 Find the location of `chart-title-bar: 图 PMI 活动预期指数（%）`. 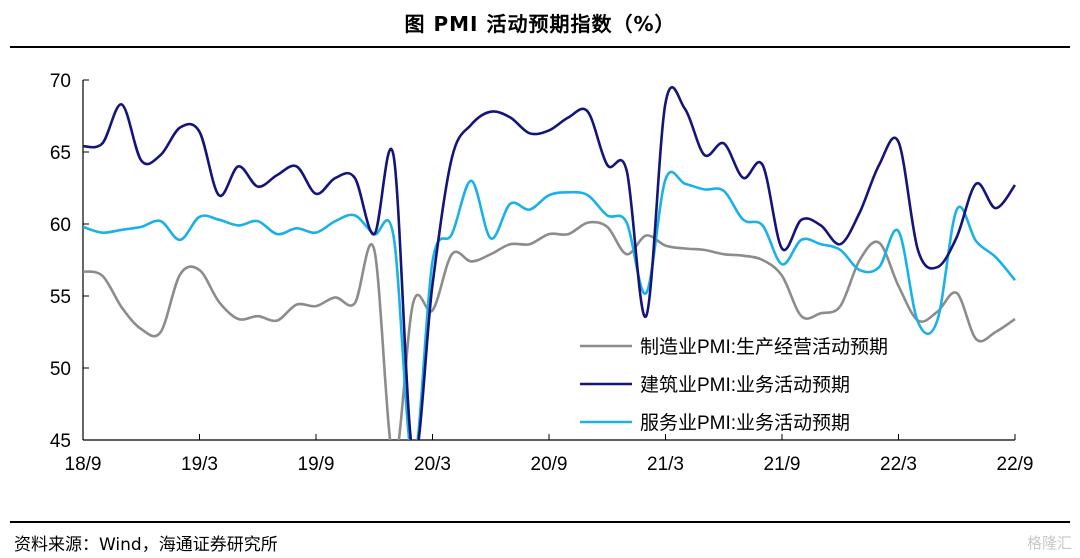

chart-title-bar: 图 PMI 活动预期指数（%） is located at coordinates (540, 22).